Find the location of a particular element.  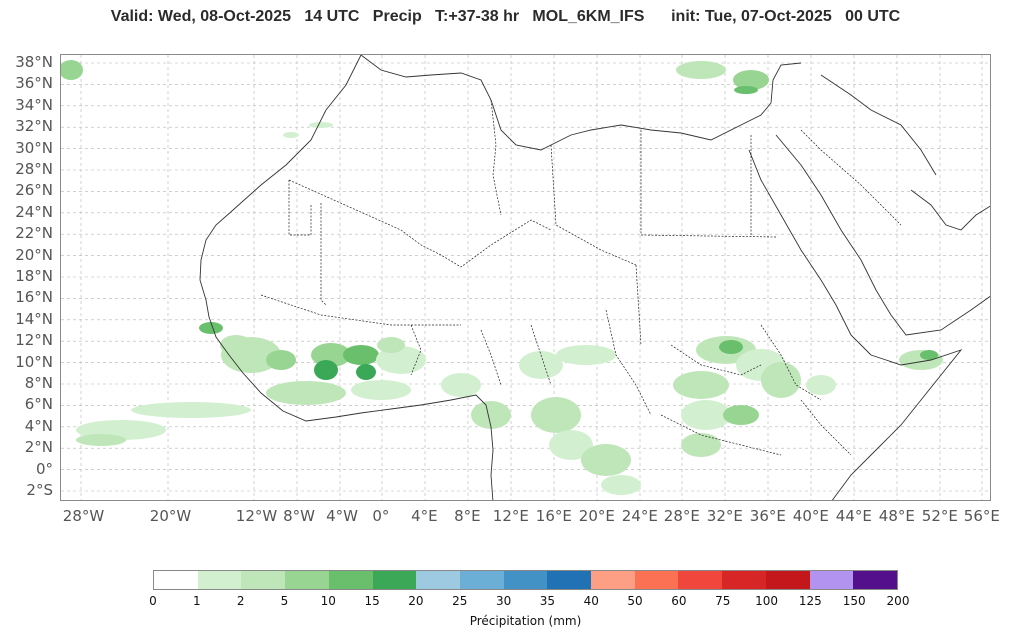

colorbar-tick-label: 25 is located at coordinates (460, 601).